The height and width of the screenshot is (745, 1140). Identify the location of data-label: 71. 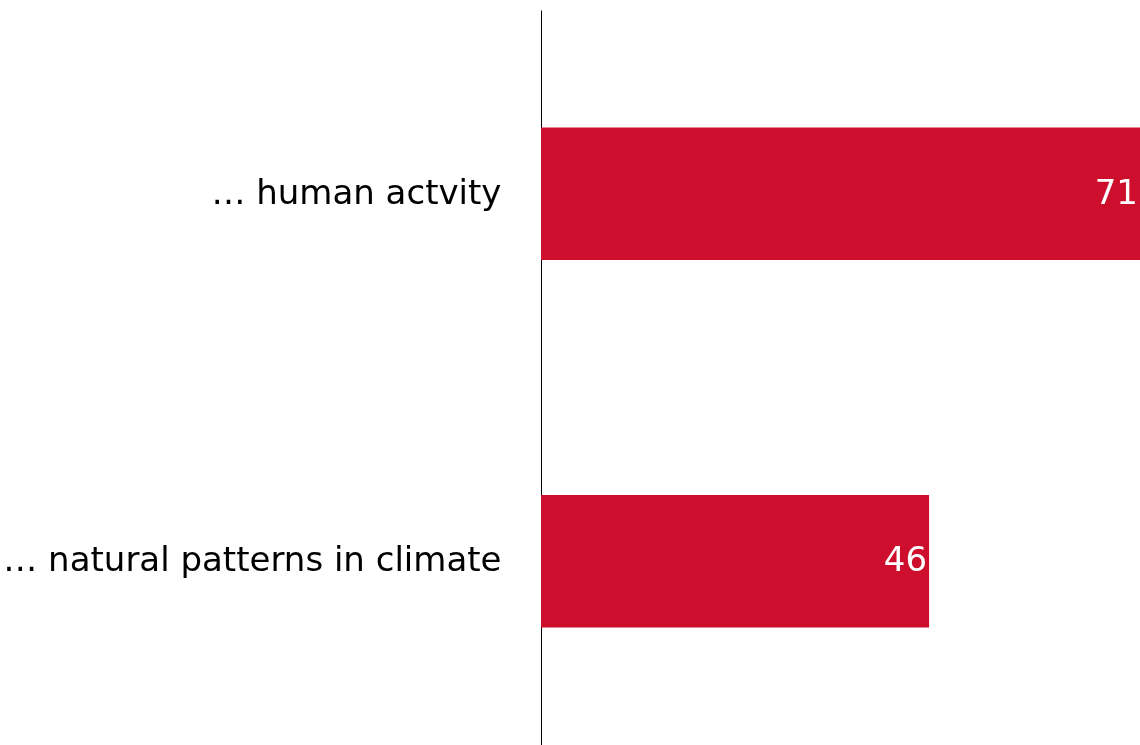
(1116, 191).